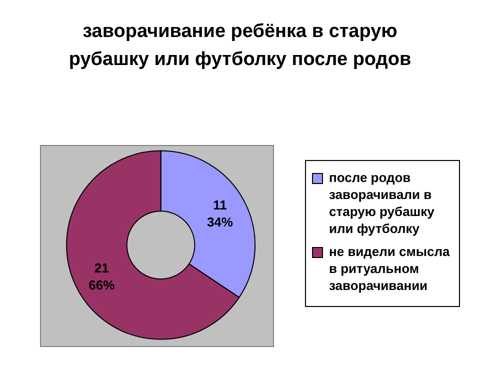 The width and height of the screenshot is (480, 377). What do you see at coordinates (382, 203) in the screenshot?
I see `legend-label: после родов заворачивали в старую рубашку или футболку` at bounding box center [382, 203].